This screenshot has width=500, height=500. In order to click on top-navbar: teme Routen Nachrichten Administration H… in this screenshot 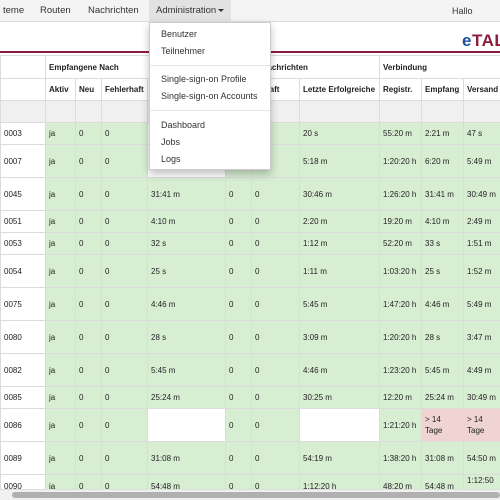, I will do `click(250, 19)`.